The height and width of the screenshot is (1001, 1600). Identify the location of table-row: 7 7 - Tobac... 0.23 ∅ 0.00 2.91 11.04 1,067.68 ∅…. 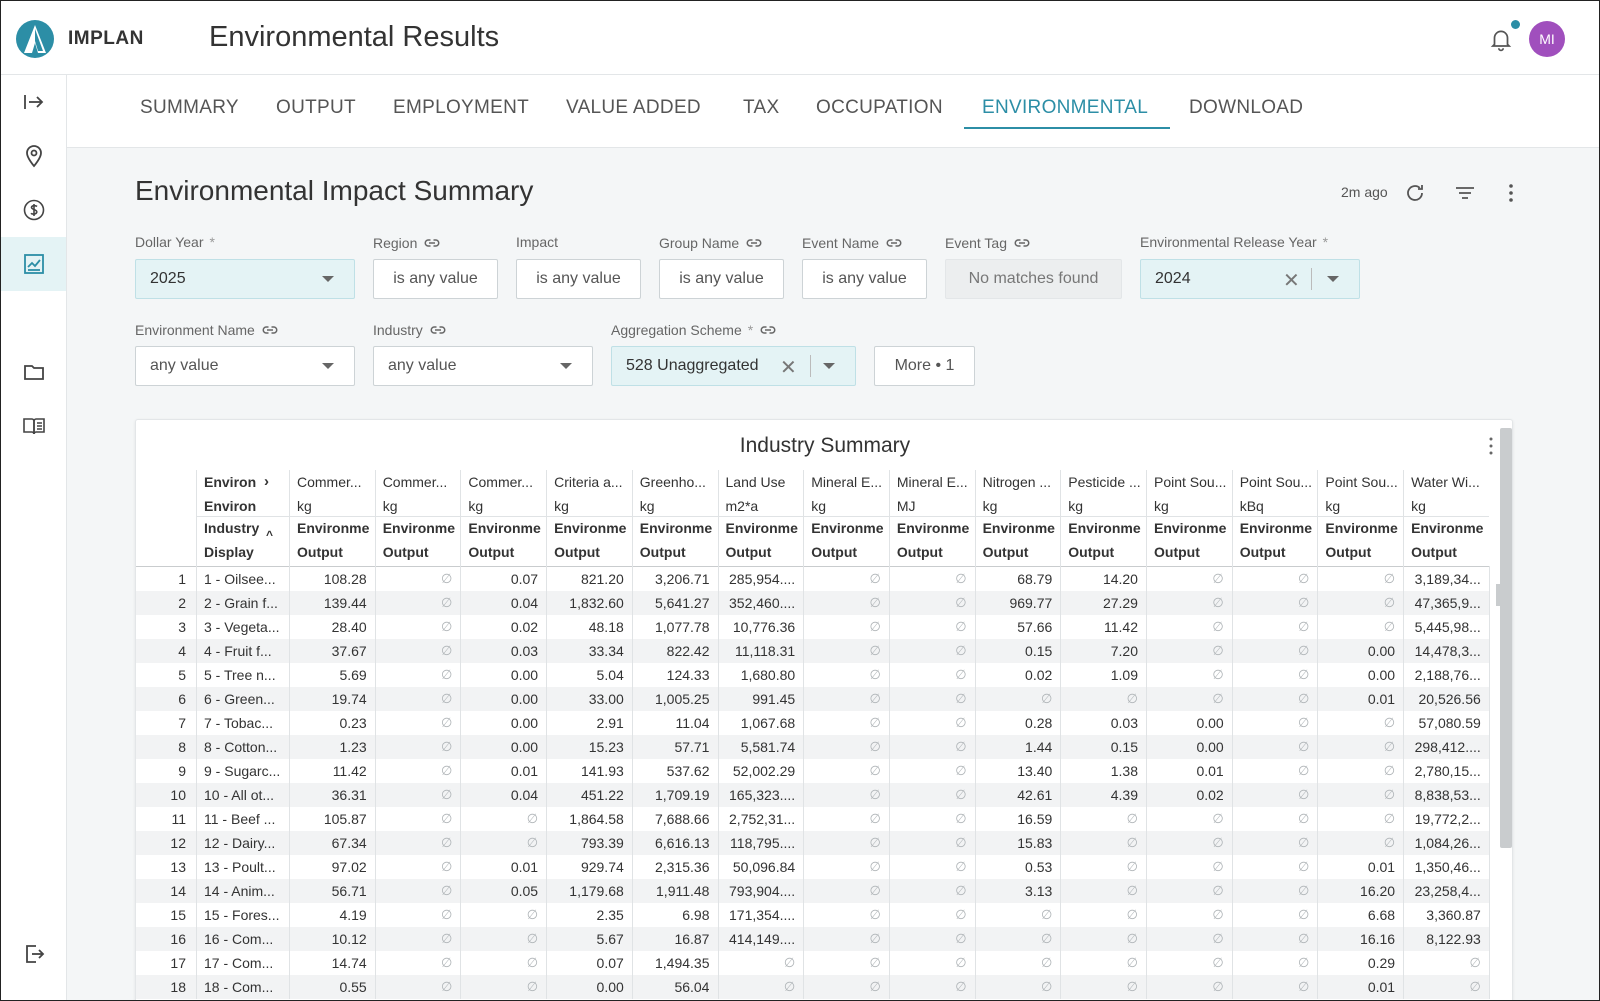
(812, 723).